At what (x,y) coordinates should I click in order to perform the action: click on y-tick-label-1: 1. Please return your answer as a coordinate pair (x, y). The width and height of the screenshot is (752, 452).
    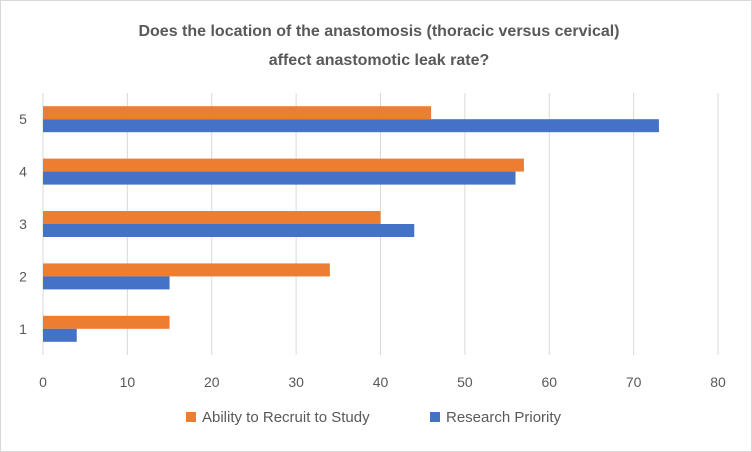
    Looking at the image, I should click on (23, 329).